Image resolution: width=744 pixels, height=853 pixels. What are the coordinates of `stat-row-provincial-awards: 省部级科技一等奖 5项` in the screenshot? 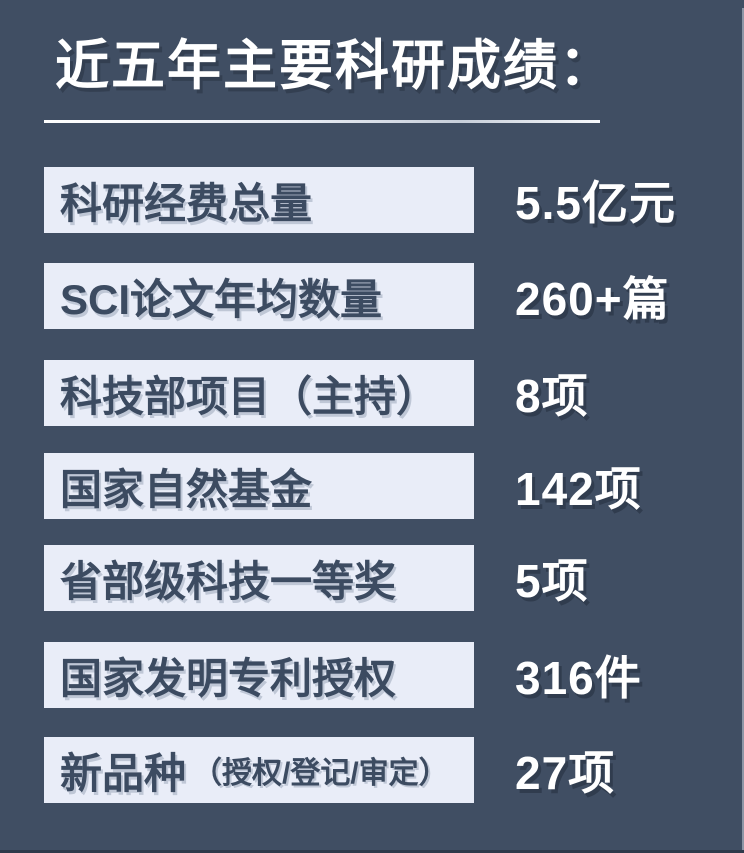 It's located at (372, 578).